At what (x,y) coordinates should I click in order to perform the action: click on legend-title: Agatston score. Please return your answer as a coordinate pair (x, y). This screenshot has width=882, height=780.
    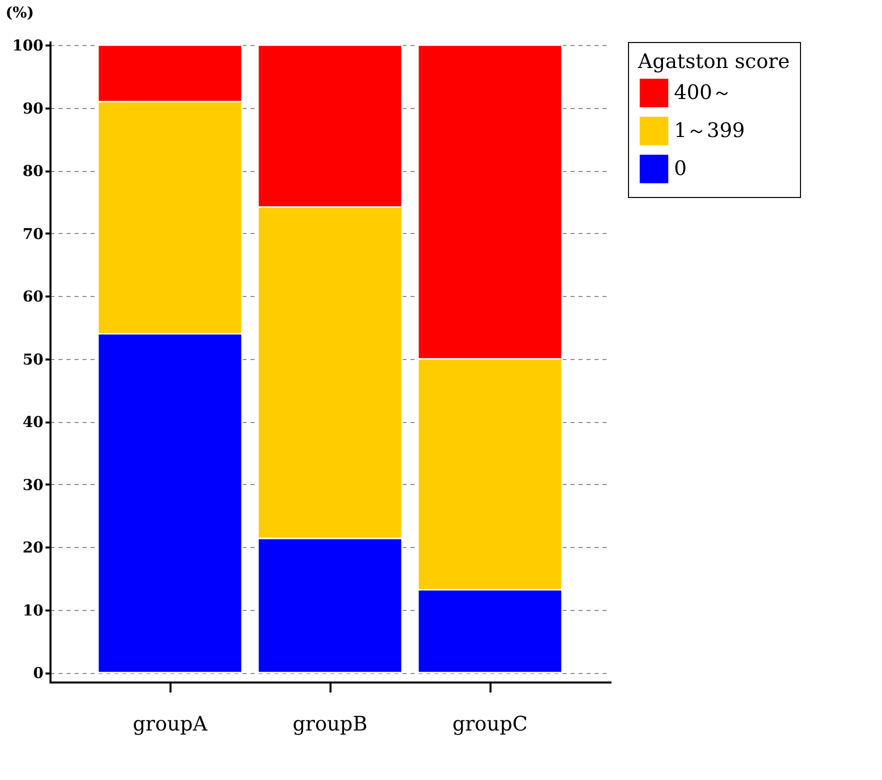
    Looking at the image, I should click on (713, 61).